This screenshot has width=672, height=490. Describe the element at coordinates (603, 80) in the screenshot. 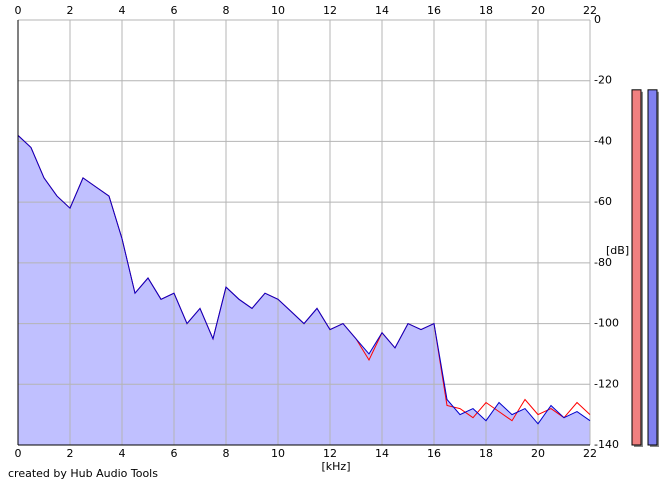

I see `y-tick-label: -20` at that location.